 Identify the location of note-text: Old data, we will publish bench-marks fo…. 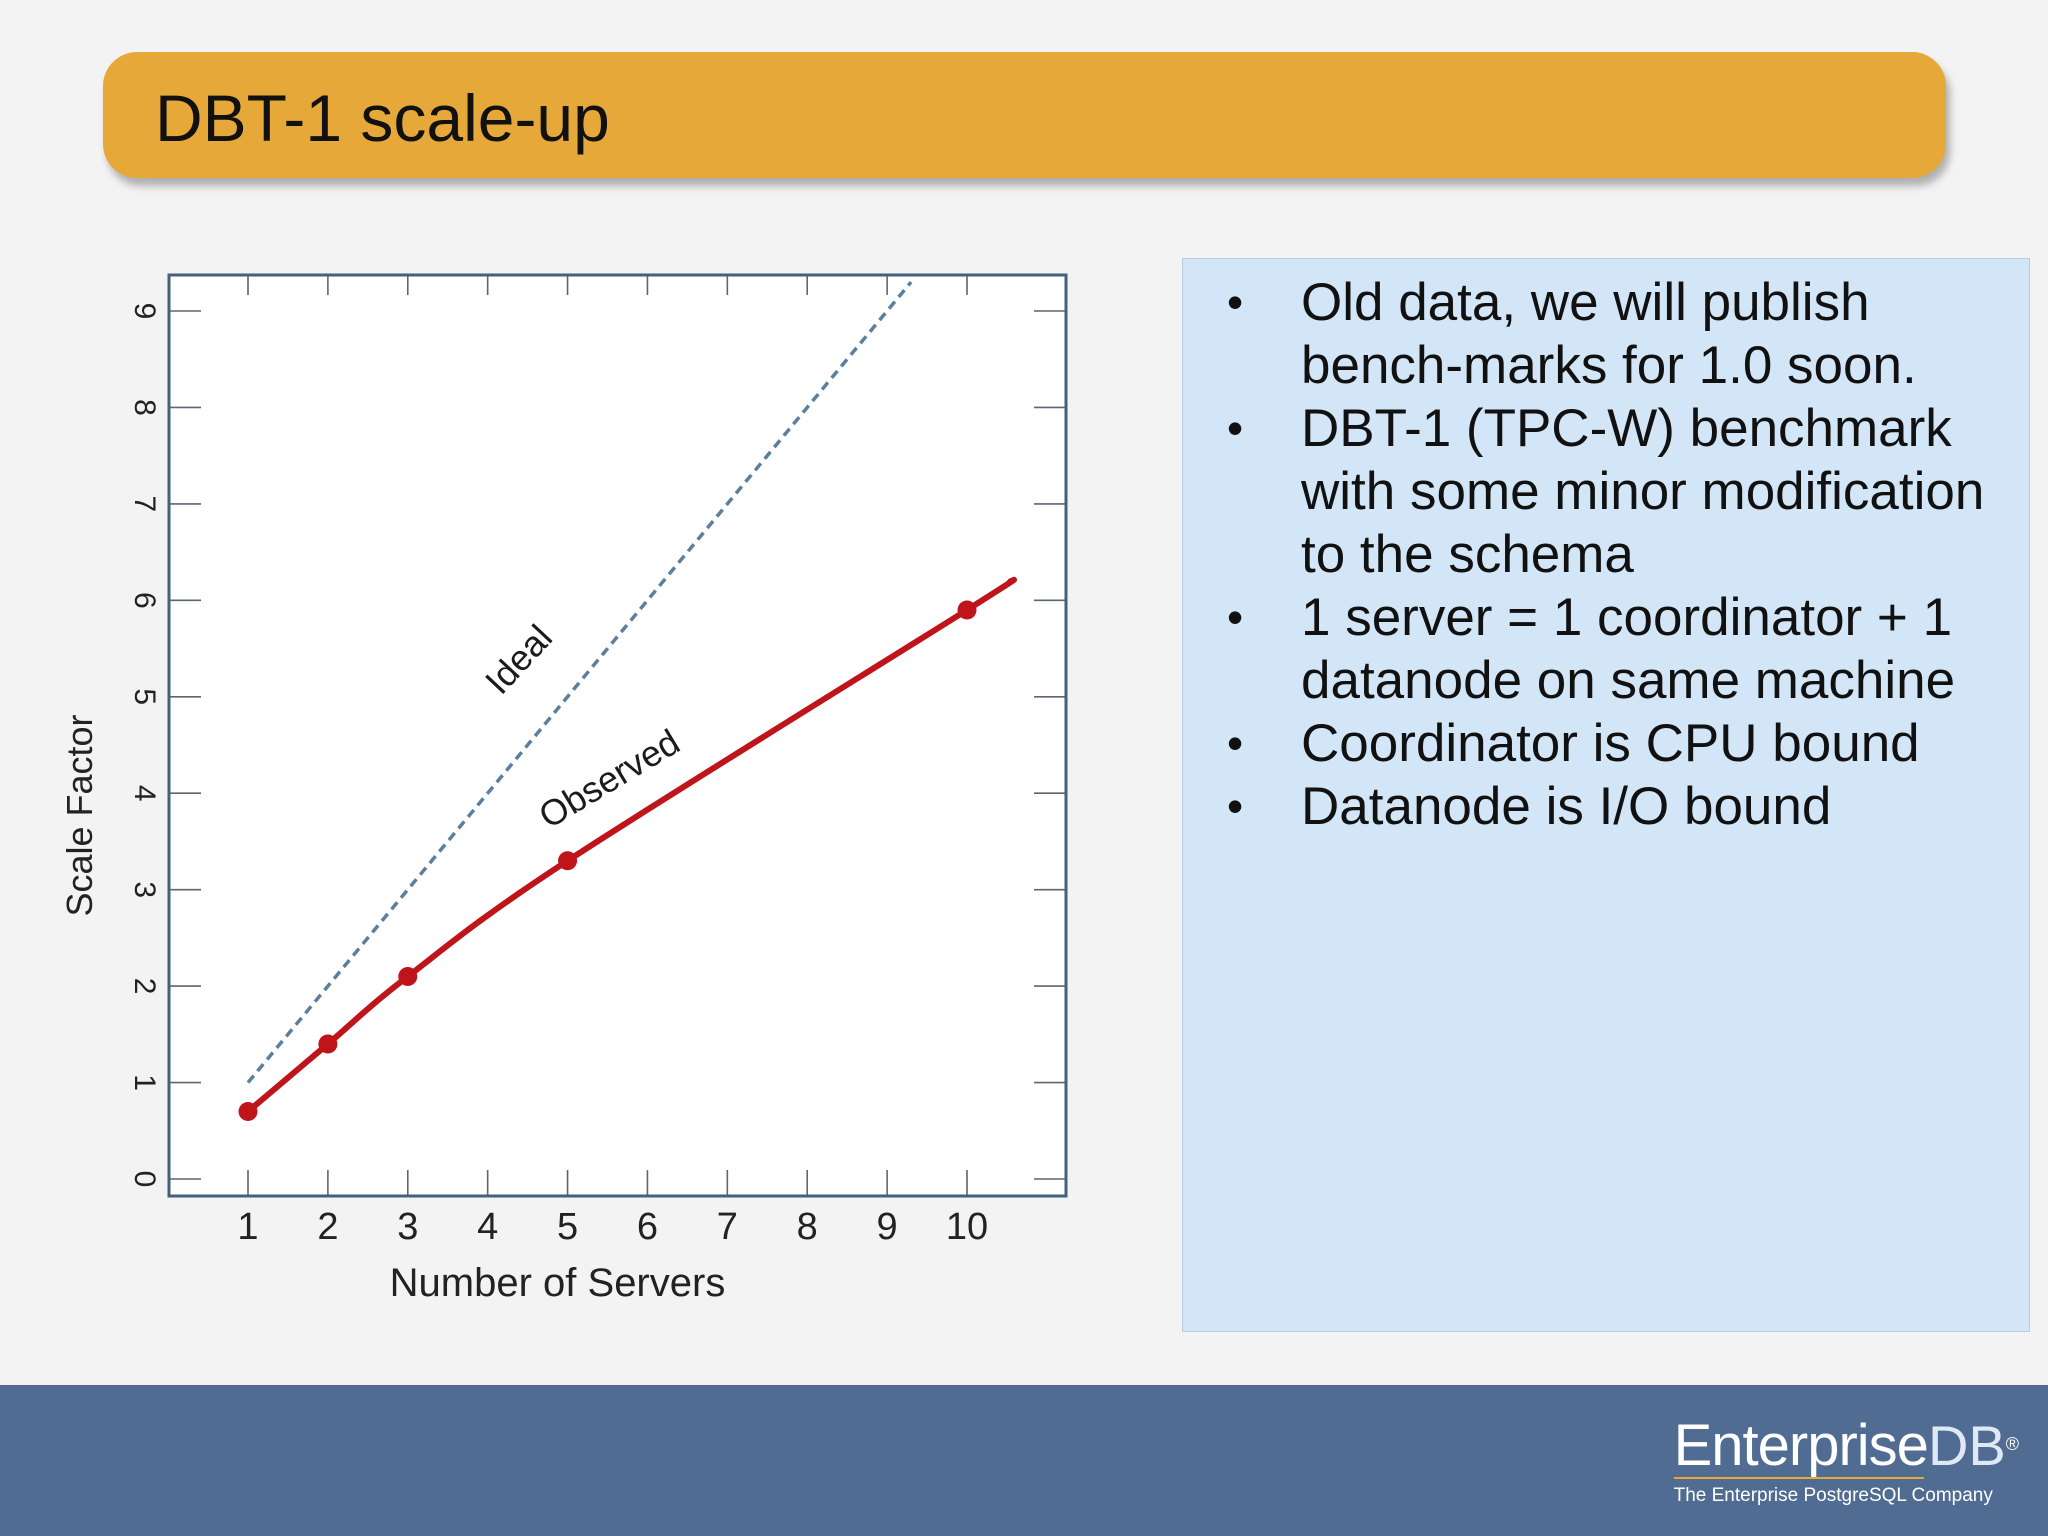
(1609, 334).